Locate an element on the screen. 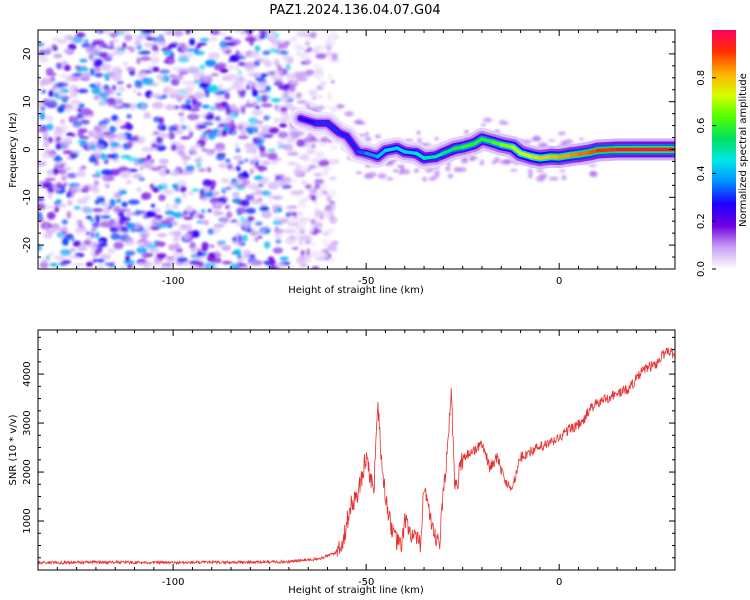  snr-y-tick-label: 3000 is located at coordinates (27, 422).